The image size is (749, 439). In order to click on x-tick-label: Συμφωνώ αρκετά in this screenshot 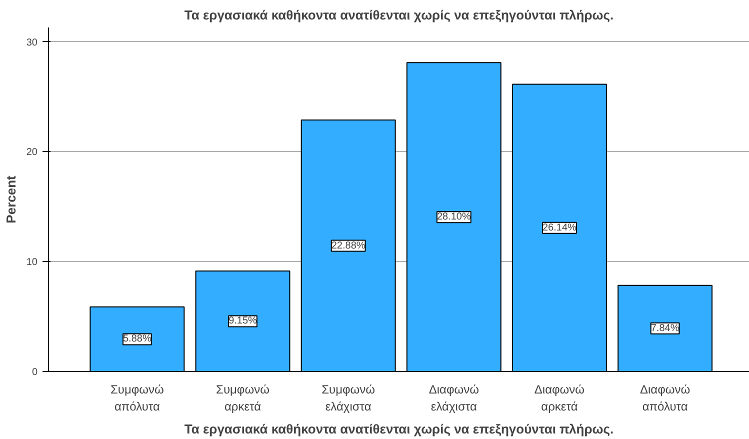, I will do `click(243, 398)`.